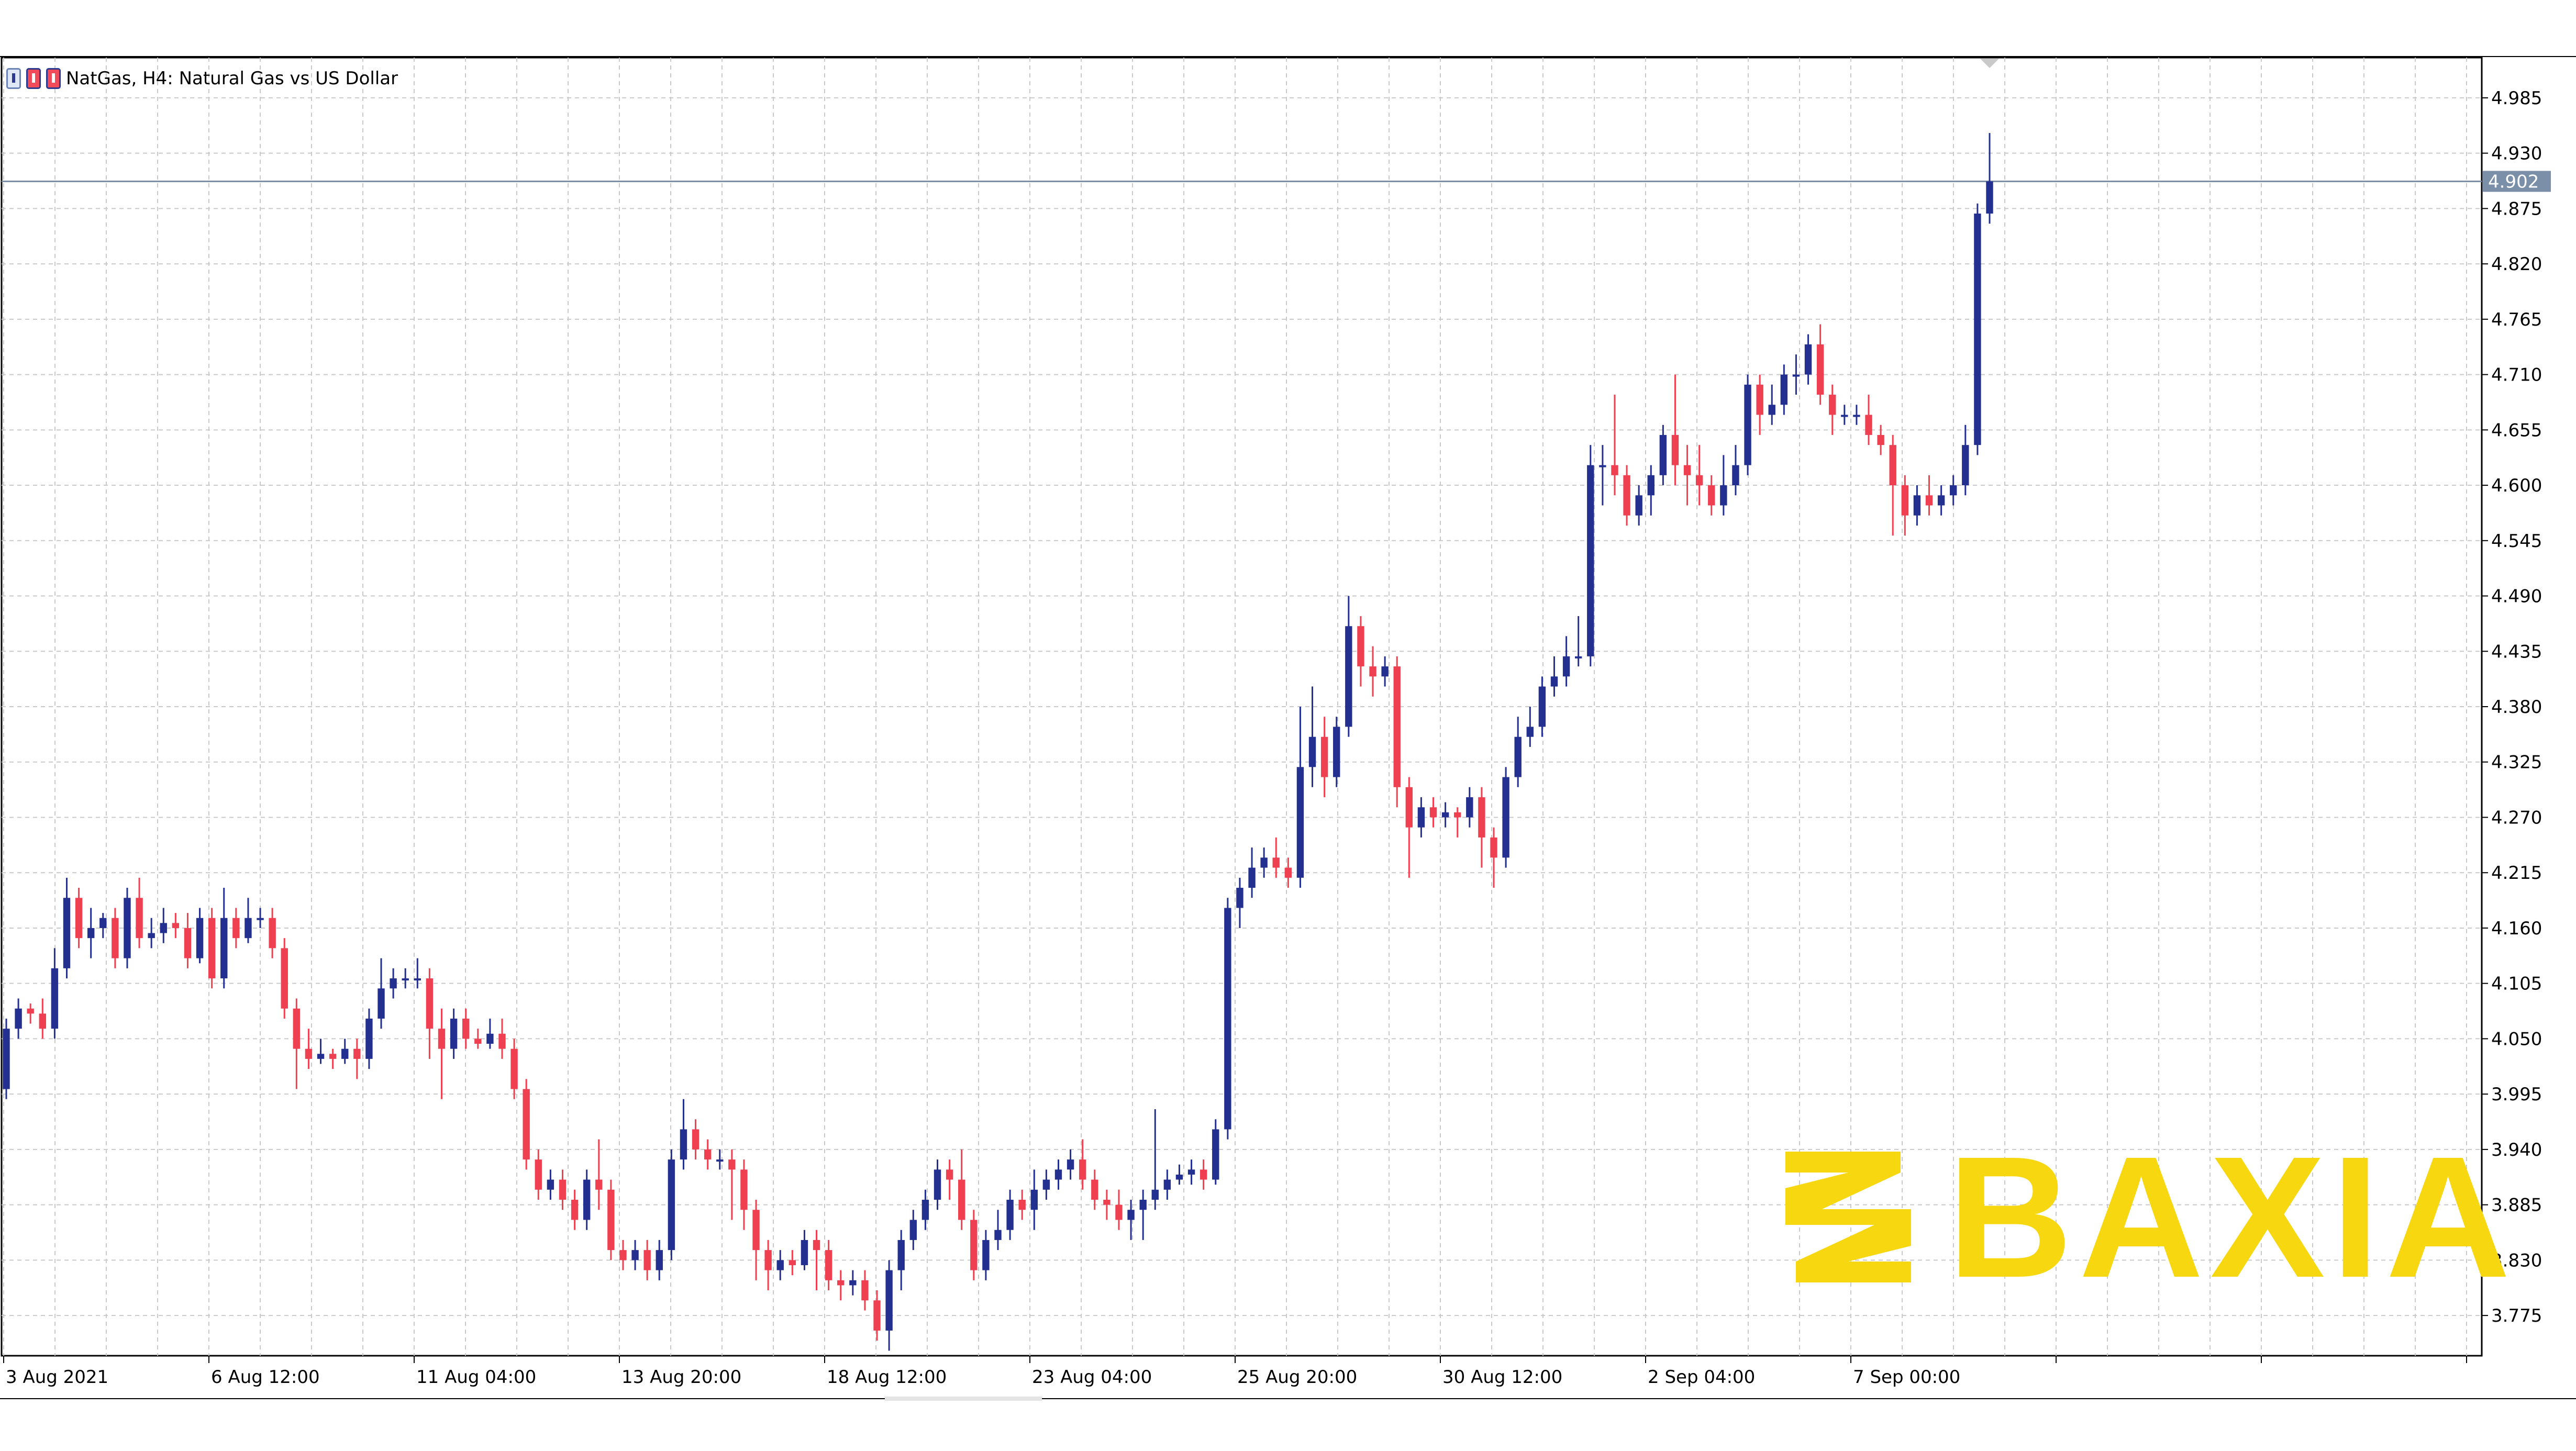  What do you see at coordinates (2516, 209) in the screenshot?
I see `y-tick-label: 4.875` at bounding box center [2516, 209].